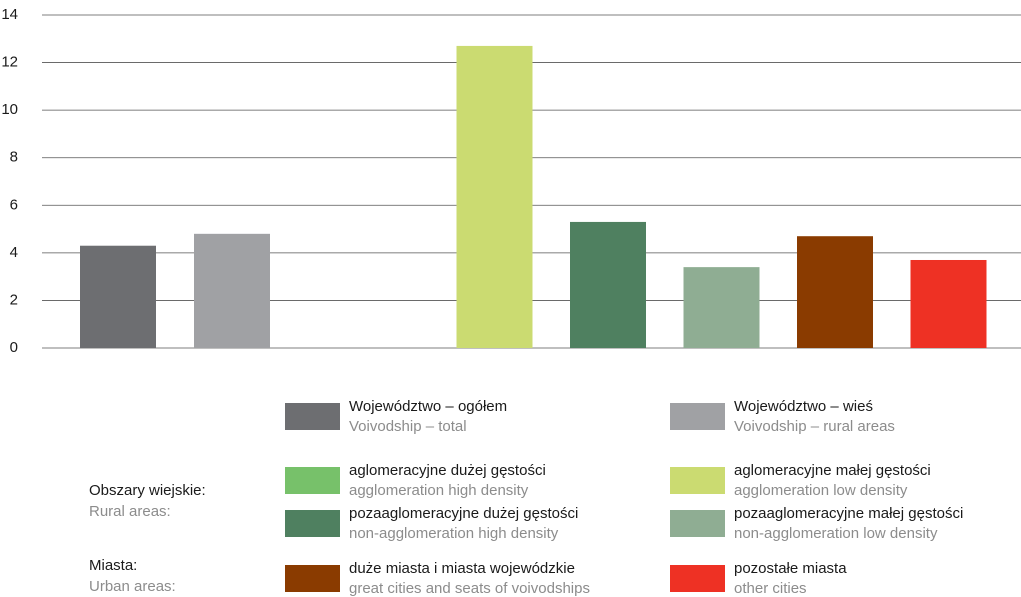 The width and height of the screenshot is (1021, 597). Describe the element at coordinates (454, 533) in the screenshot. I see `legend-sublabel: non-agglomeration high density` at that location.